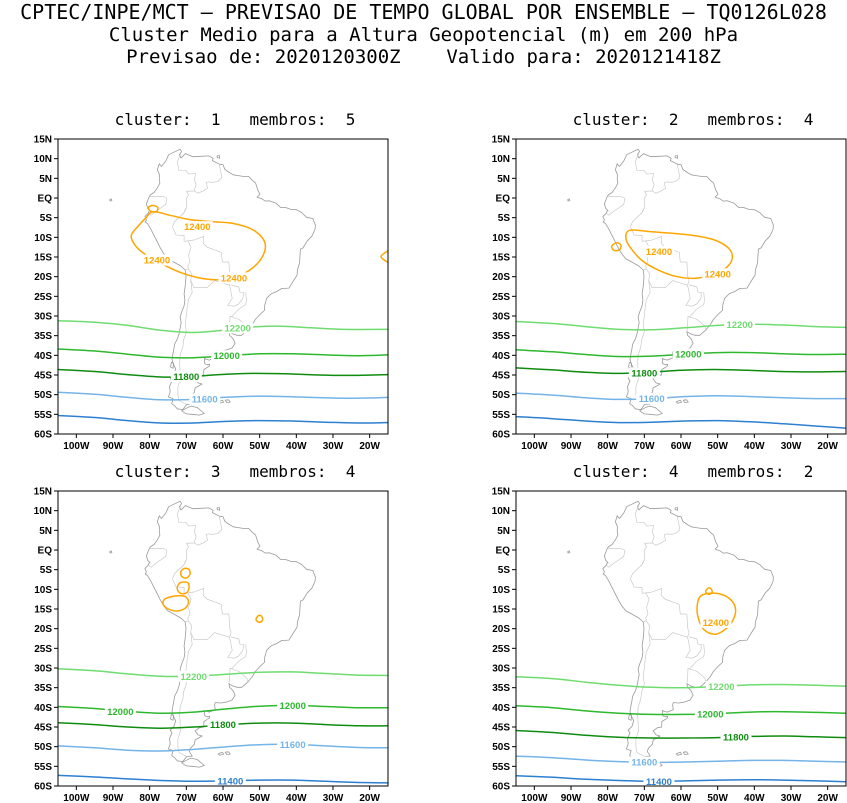 The width and height of the screenshot is (847, 803). What do you see at coordinates (76, 798) in the screenshot?
I see `svg-text: 100W` at bounding box center [76, 798].